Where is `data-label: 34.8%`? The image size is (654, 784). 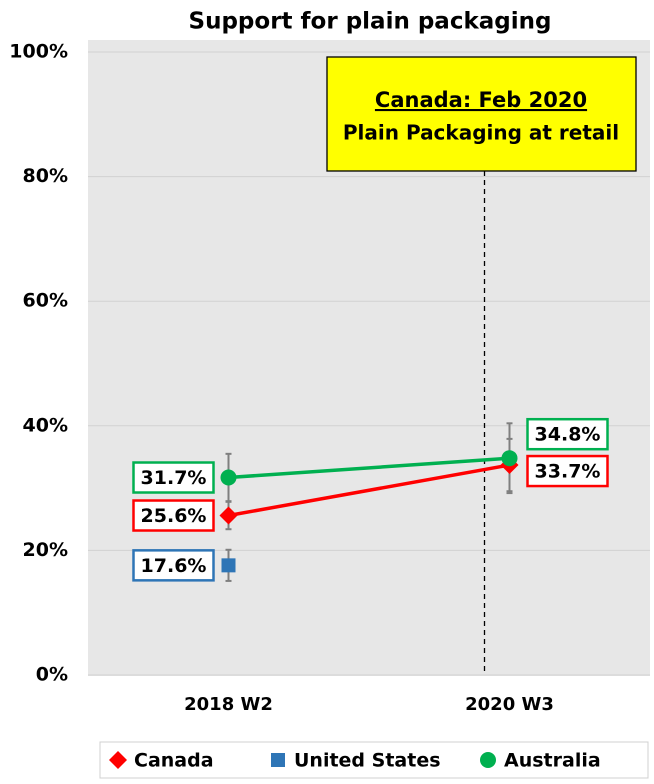
data-label: 34.8% is located at coordinates (568, 435).